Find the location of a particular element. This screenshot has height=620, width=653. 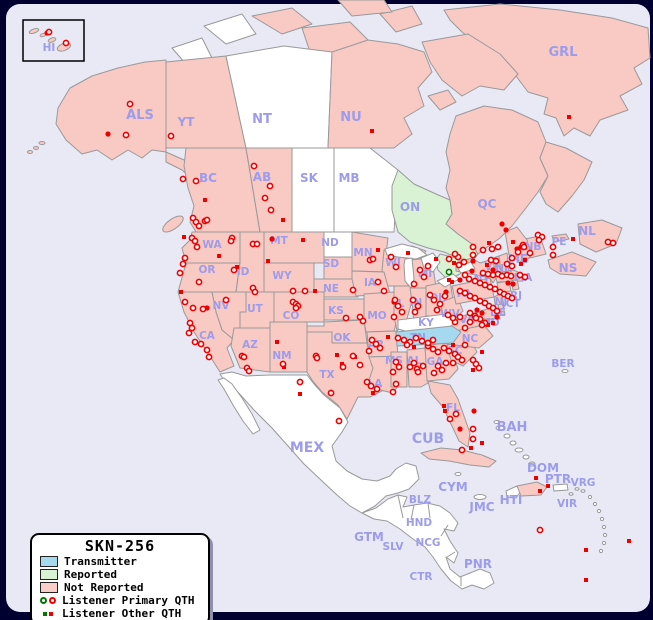

legend-row-primary-qth: Listener Primary QTH is located at coordinates (120, 600).